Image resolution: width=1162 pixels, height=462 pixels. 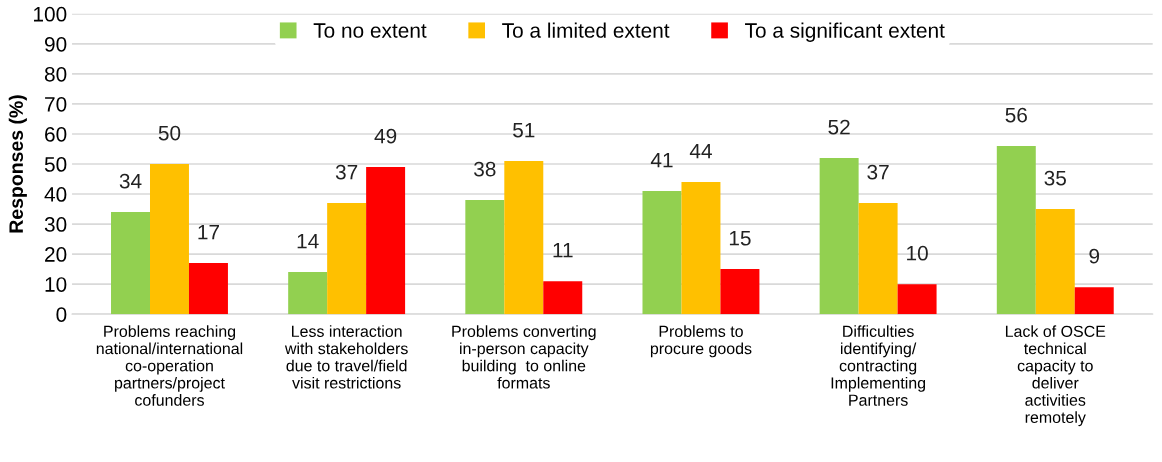 What do you see at coordinates (563, 250) in the screenshot?
I see `data-label: 11` at bounding box center [563, 250].